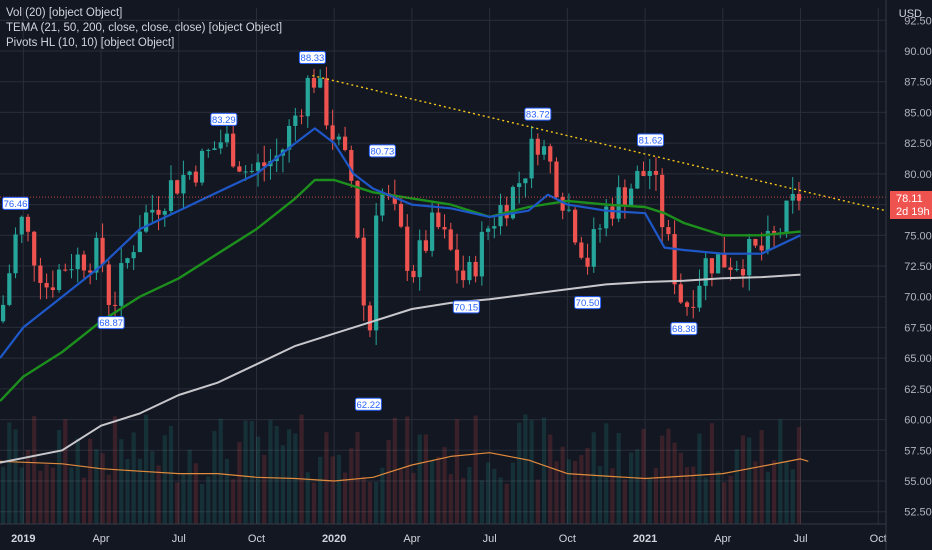  I want to click on legend-volume: Vol (20) [object Object], so click(64, 13).